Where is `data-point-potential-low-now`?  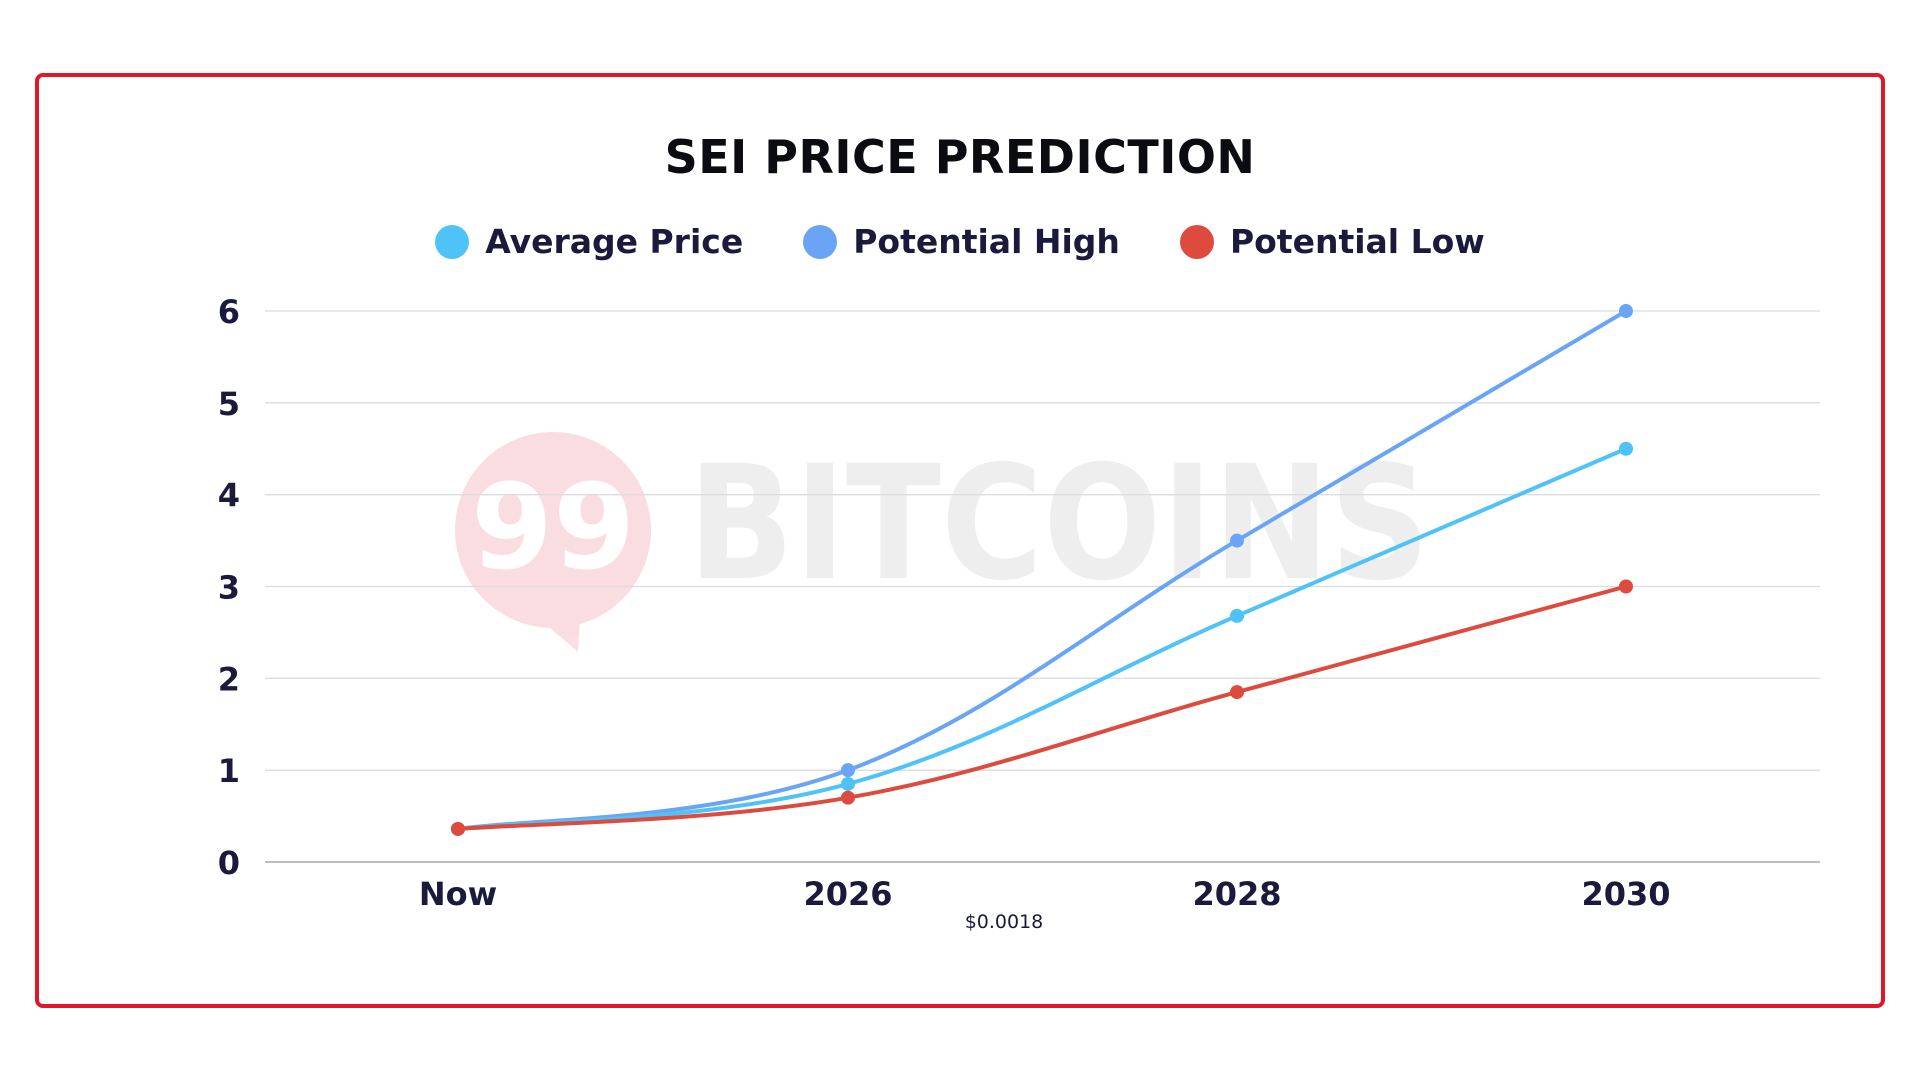
data-point-potential-low-now is located at coordinates (458, 828).